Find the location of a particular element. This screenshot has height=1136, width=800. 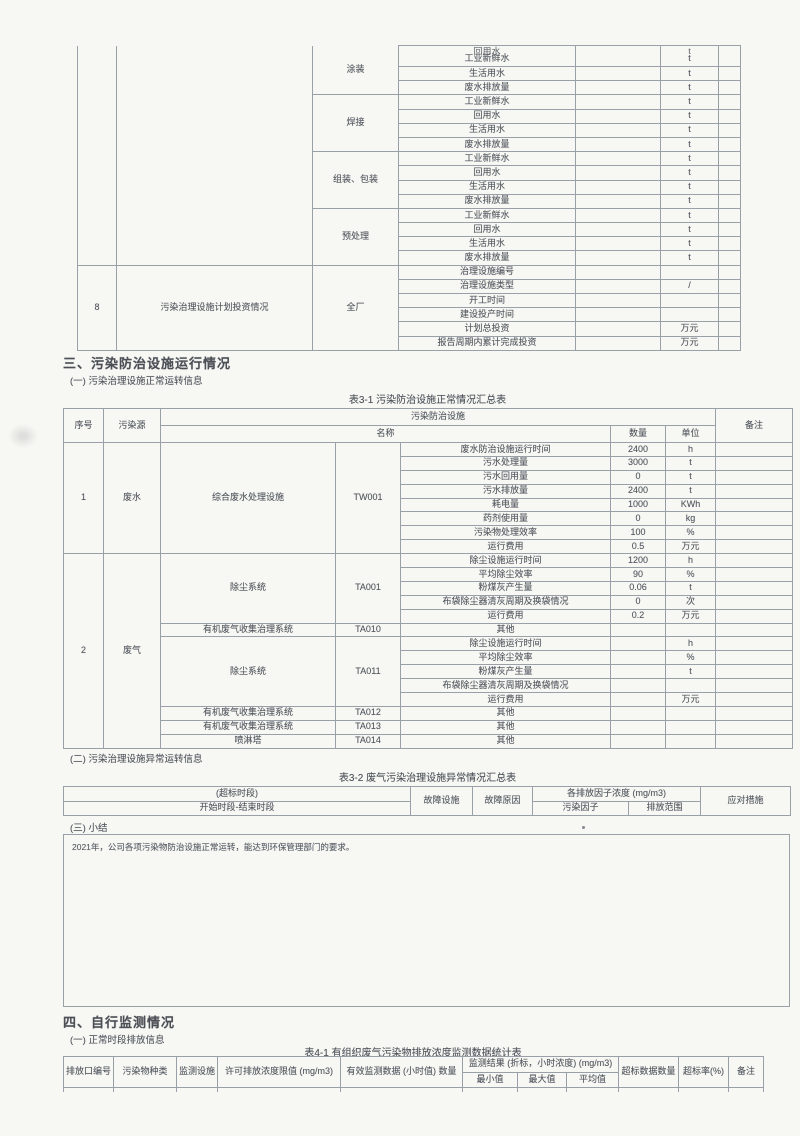

header-monitor-facility: 监测设施 is located at coordinates (197, 1072).